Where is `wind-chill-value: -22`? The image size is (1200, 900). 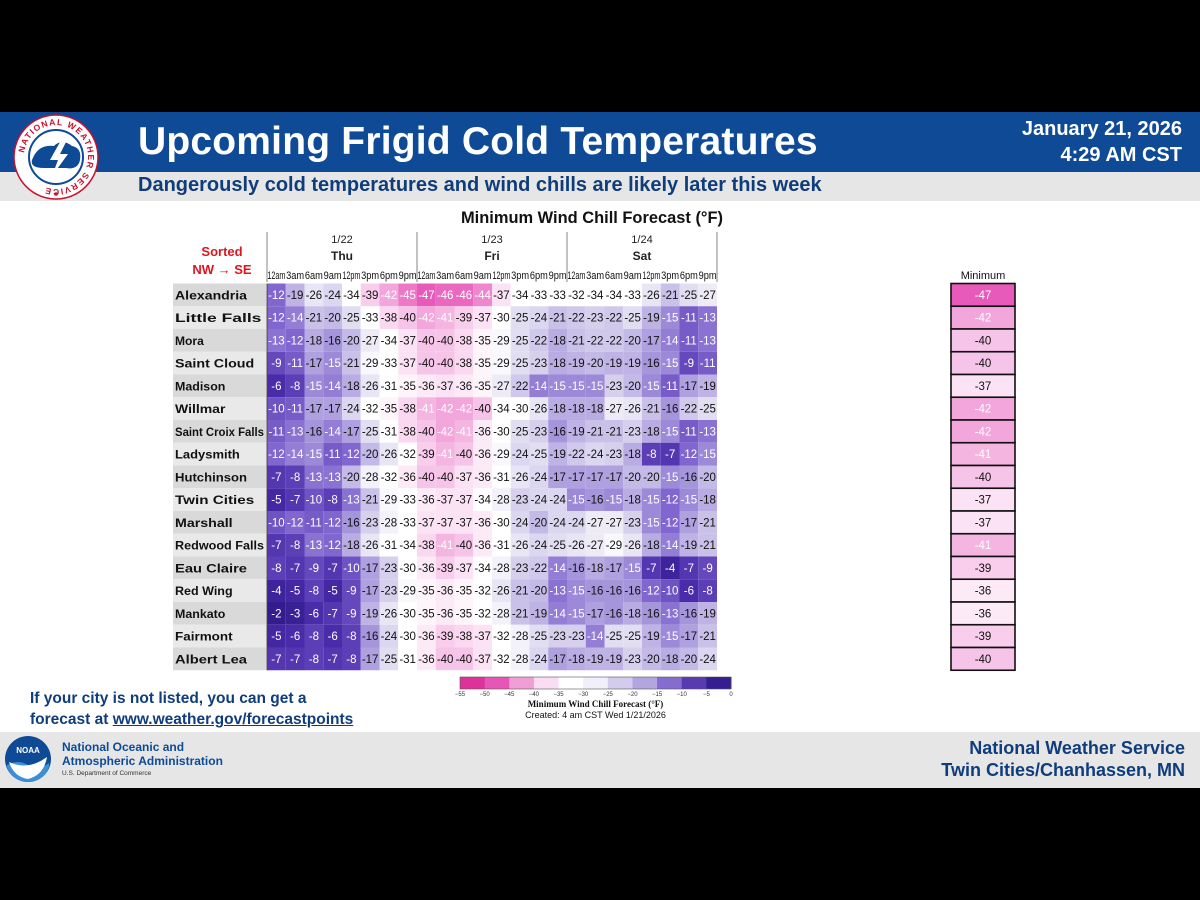 wind-chill-value: -22 is located at coordinates (689, 410).